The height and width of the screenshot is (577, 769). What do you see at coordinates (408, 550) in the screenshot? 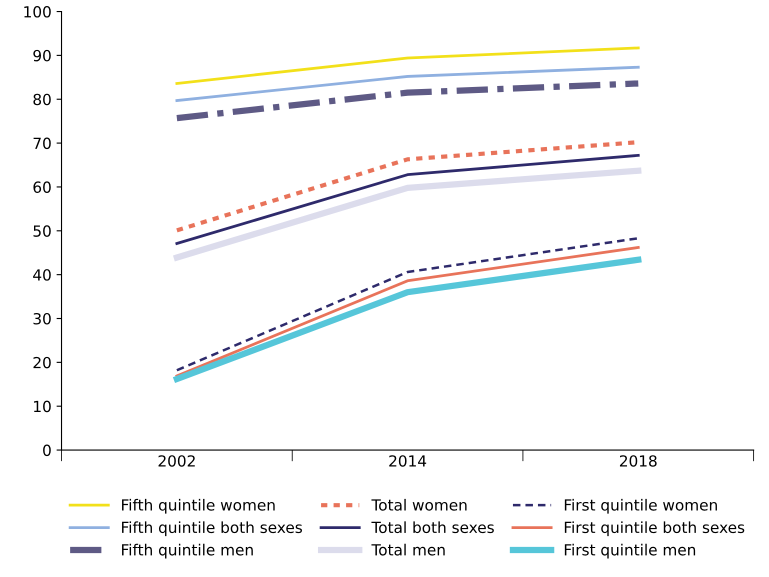
I see `legend-label: Total men` at bounding box center [408, 550].